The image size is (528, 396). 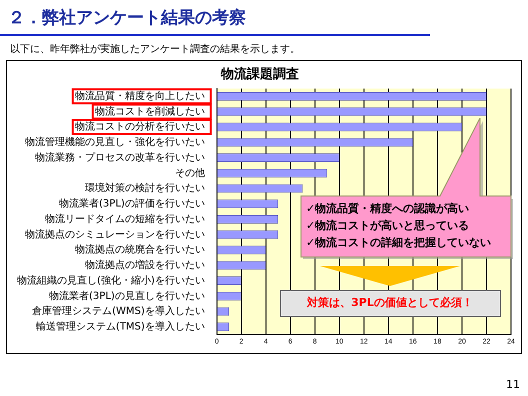 What do you see at coordinates (127, 296) in the screenshot?
I see `y-tick-label: 物流業者(3PL)の見直しを行いたい` at bounding box center [127, 296].